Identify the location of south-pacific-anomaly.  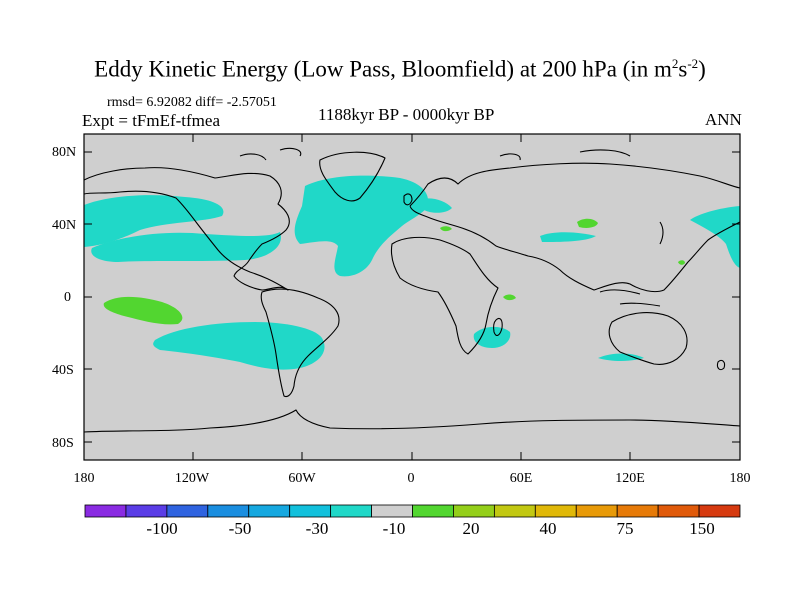
(239, 346).